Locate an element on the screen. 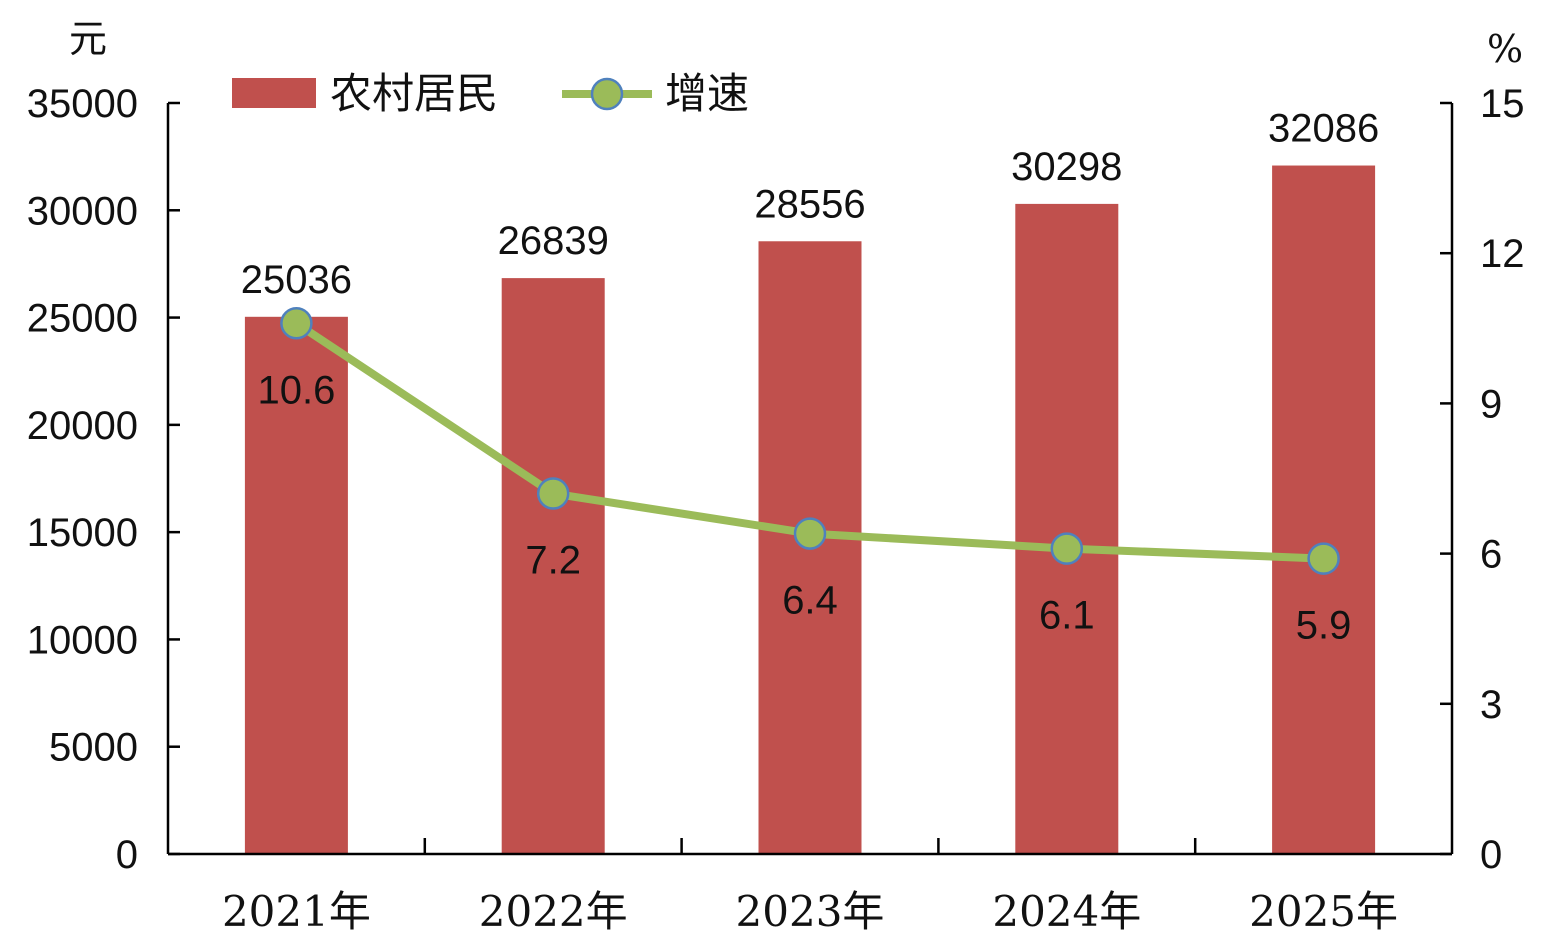 The width and height of the screenshot is (1542, 941). bar-value-label: 26839 is located at coordinates (553, 241).